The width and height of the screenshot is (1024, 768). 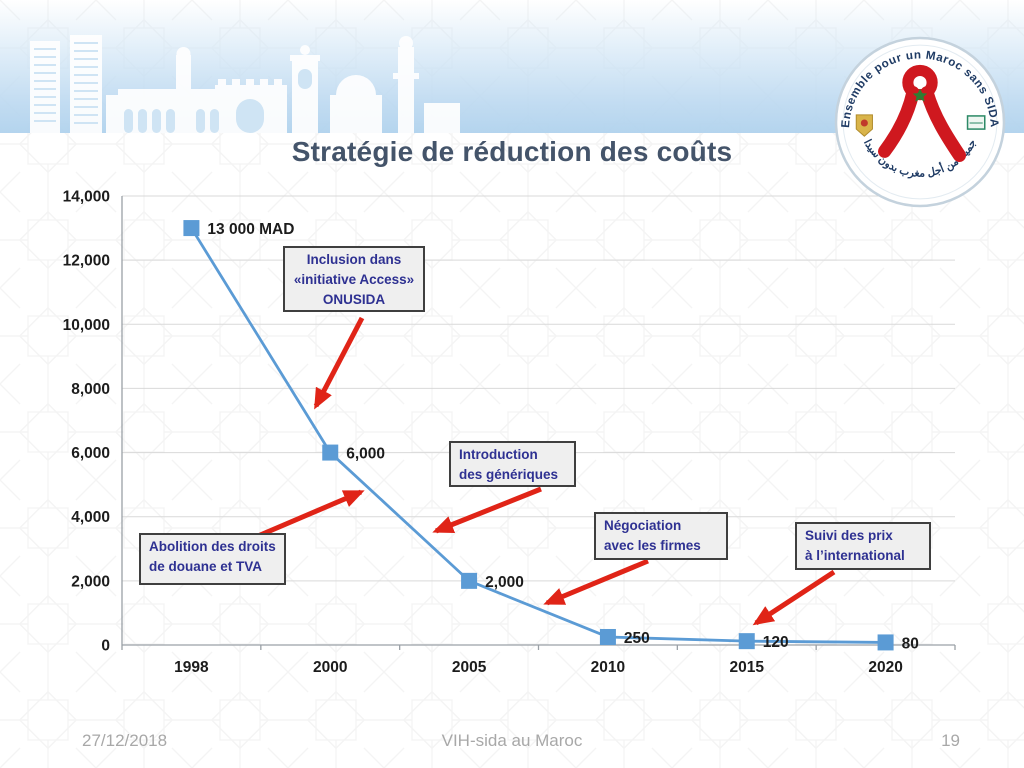 I want to click on x-tick-label: 1998, so click(x=191, y=667).